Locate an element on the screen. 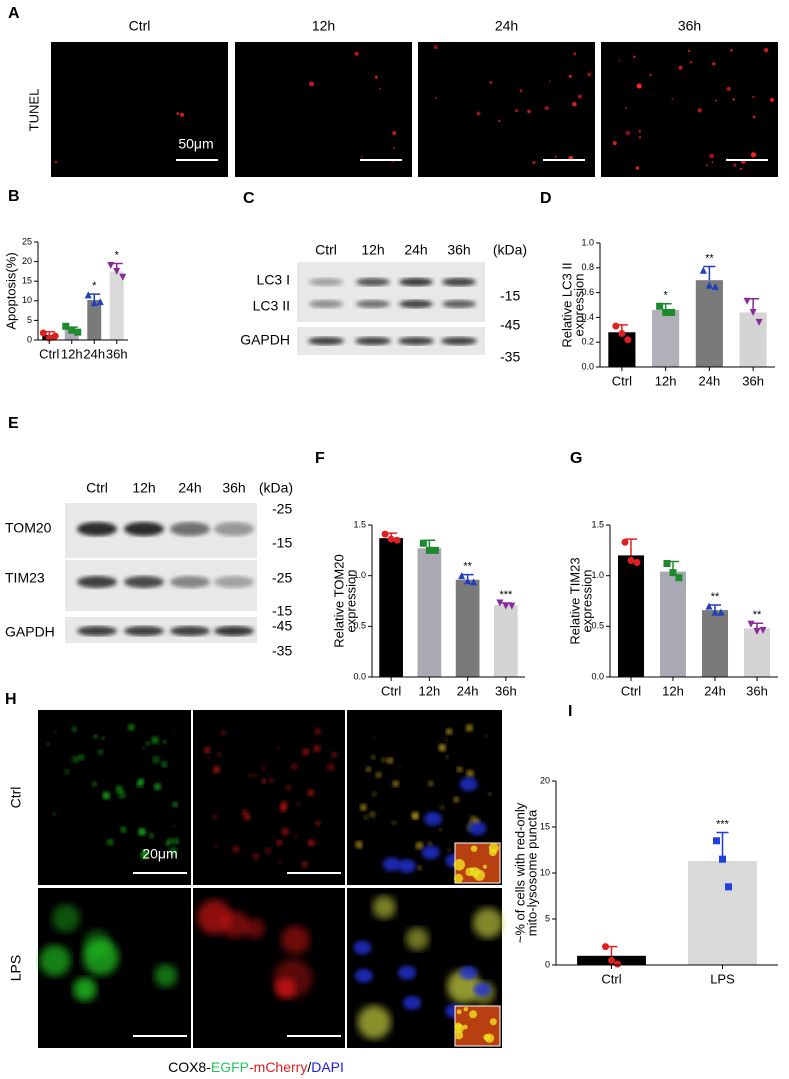 This screenshot has height=1079, width=789. x-tick-label: 12h is located at coordinates (673, 690).